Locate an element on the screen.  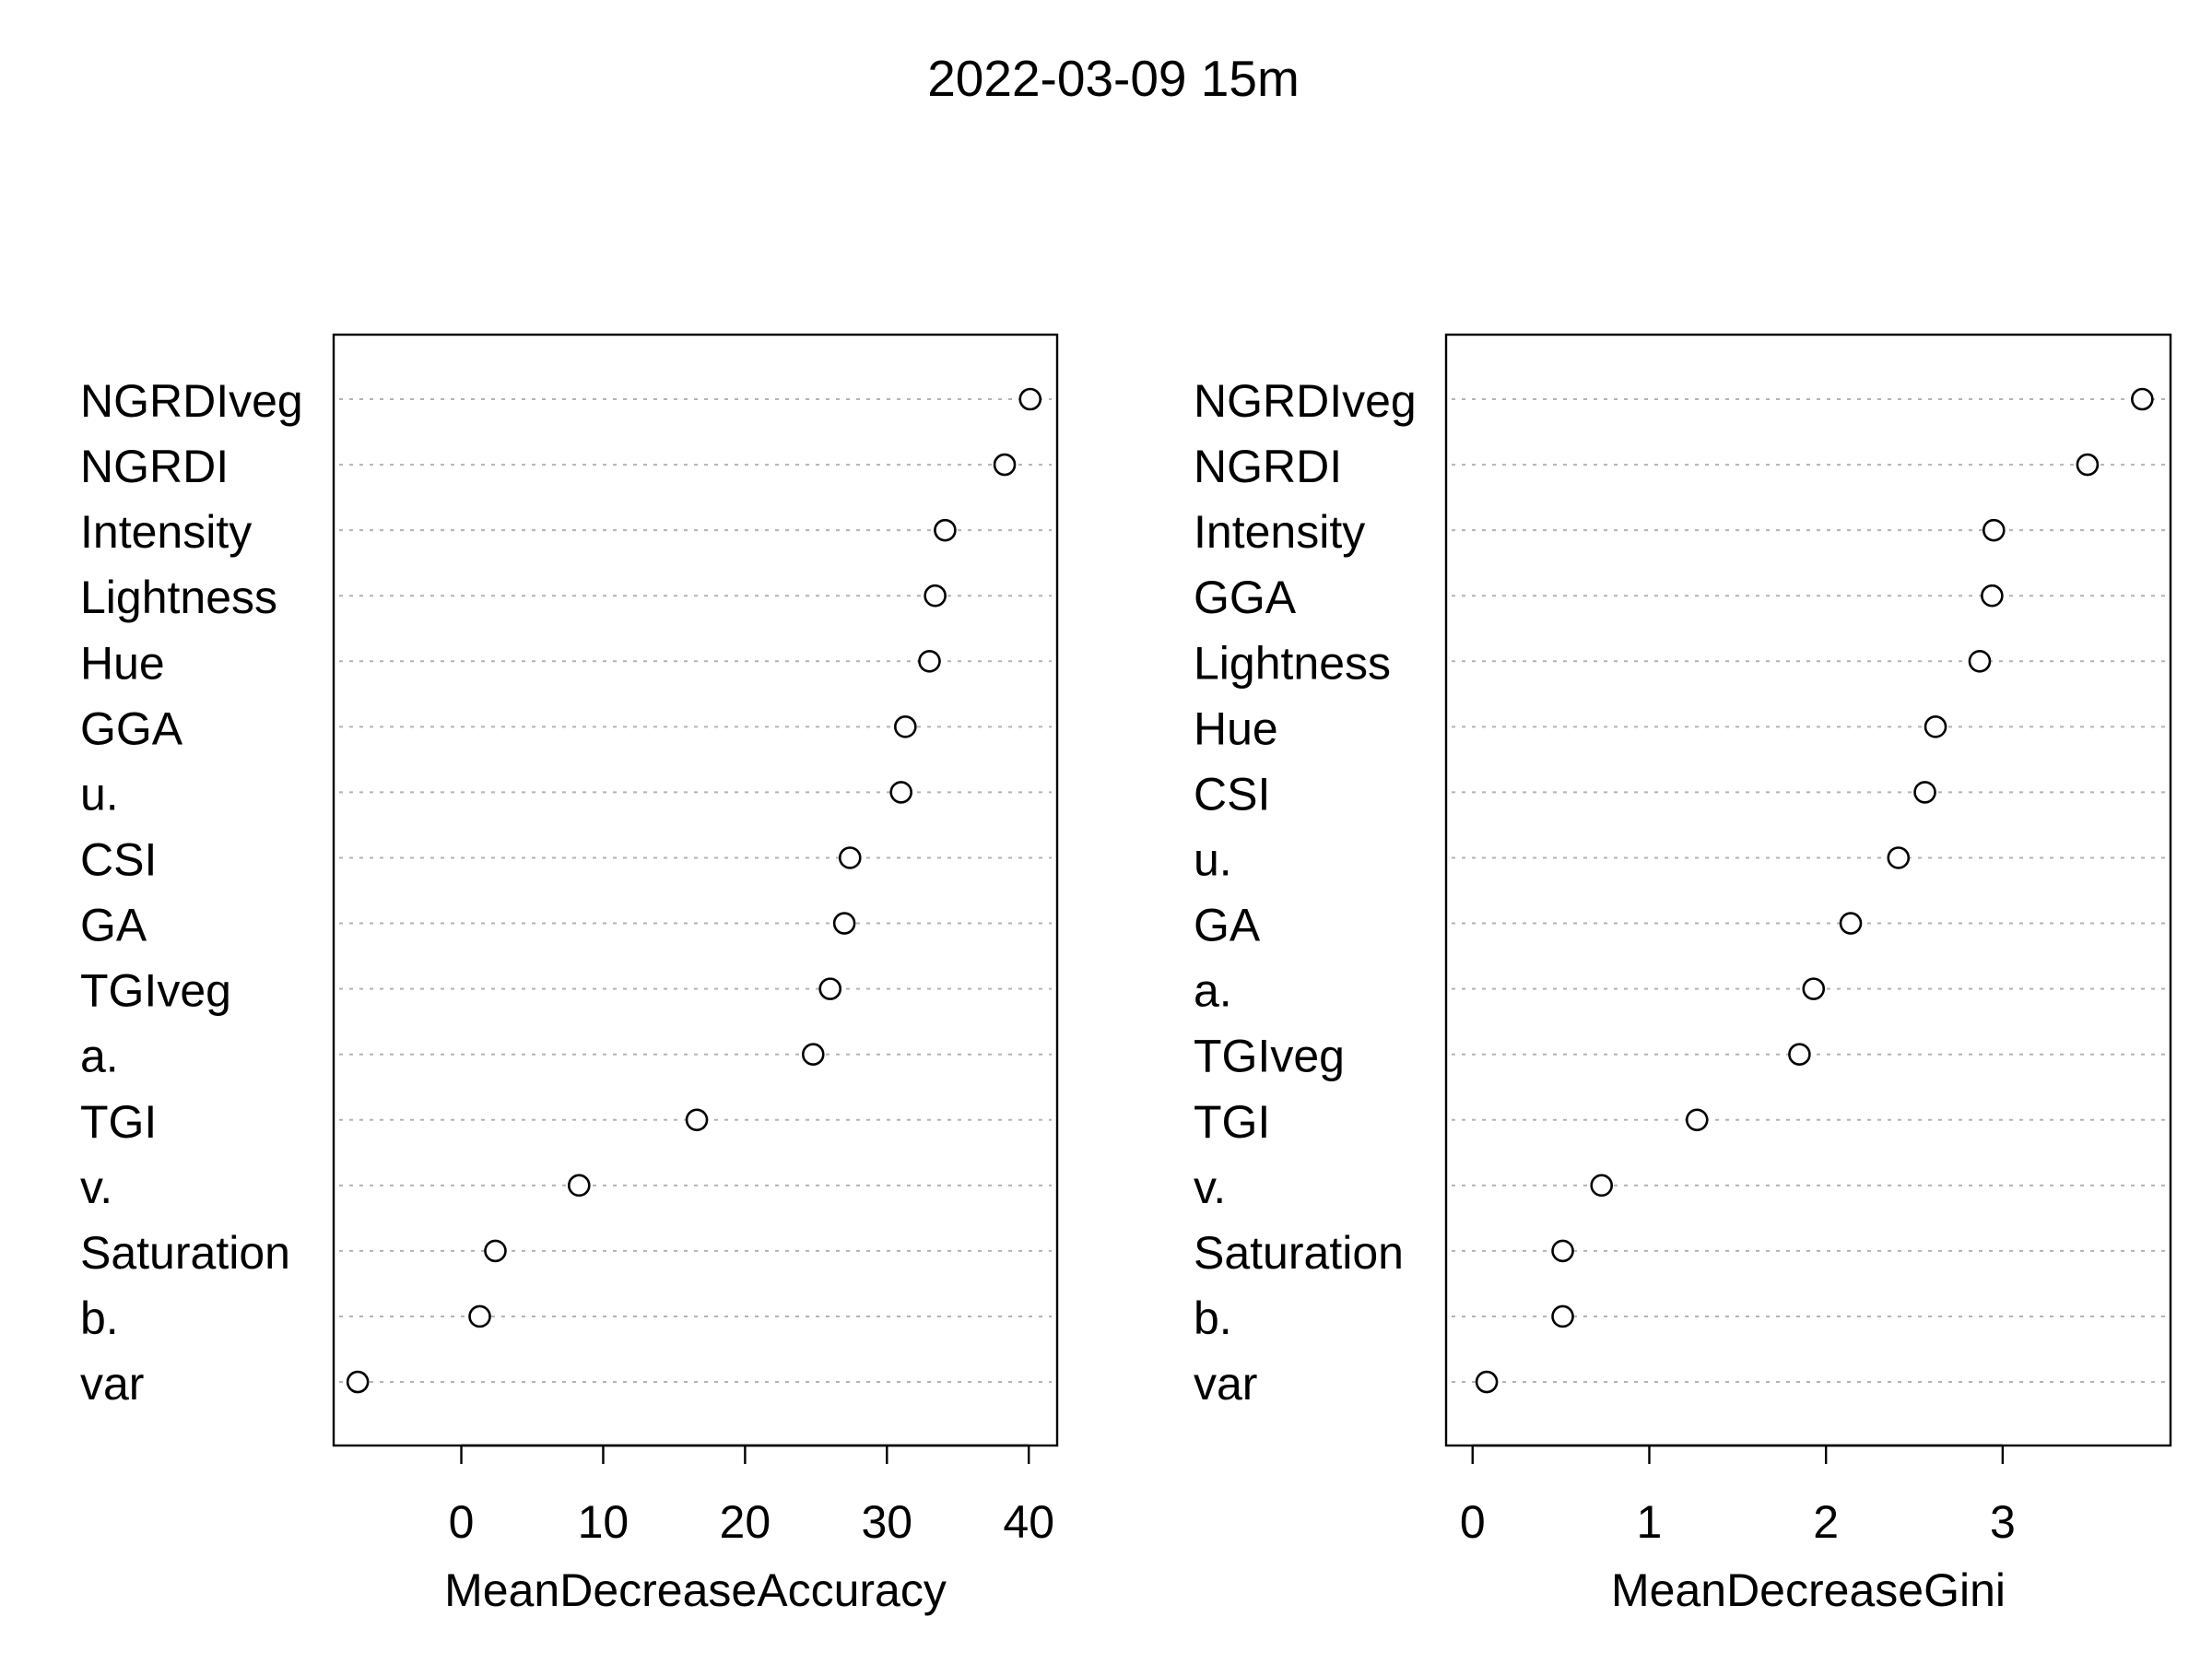
x-axis-label: MeanDecreaseAccuracy is located at coordinates (695, 1590).